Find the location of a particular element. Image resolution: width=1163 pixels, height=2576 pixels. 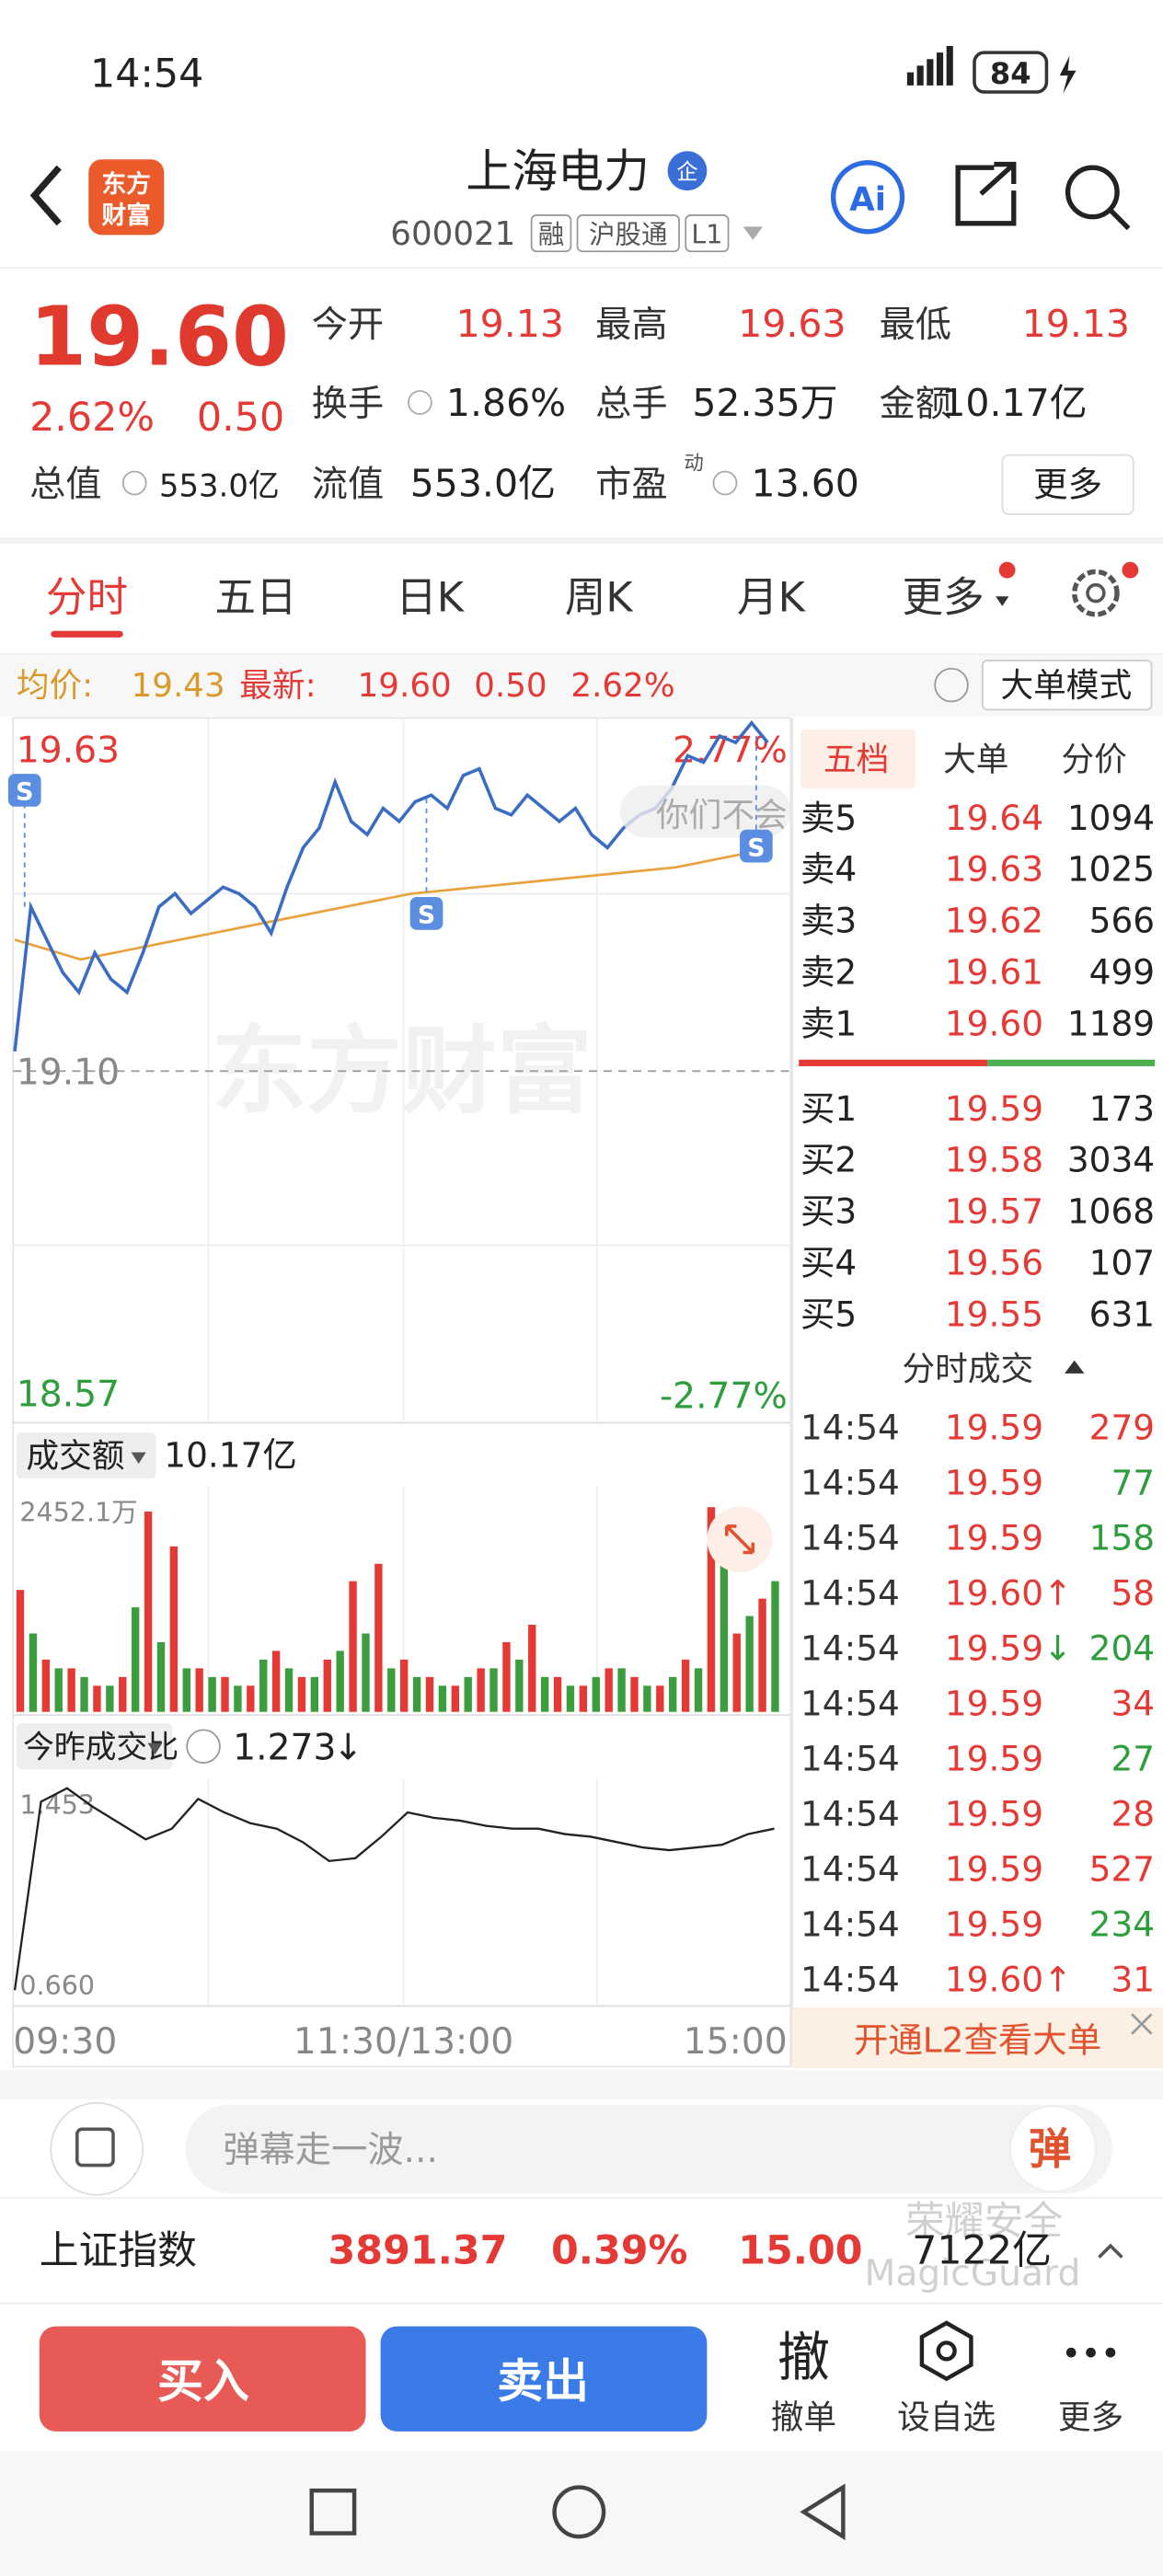

comment-input is located at coordinates (648, 2148).